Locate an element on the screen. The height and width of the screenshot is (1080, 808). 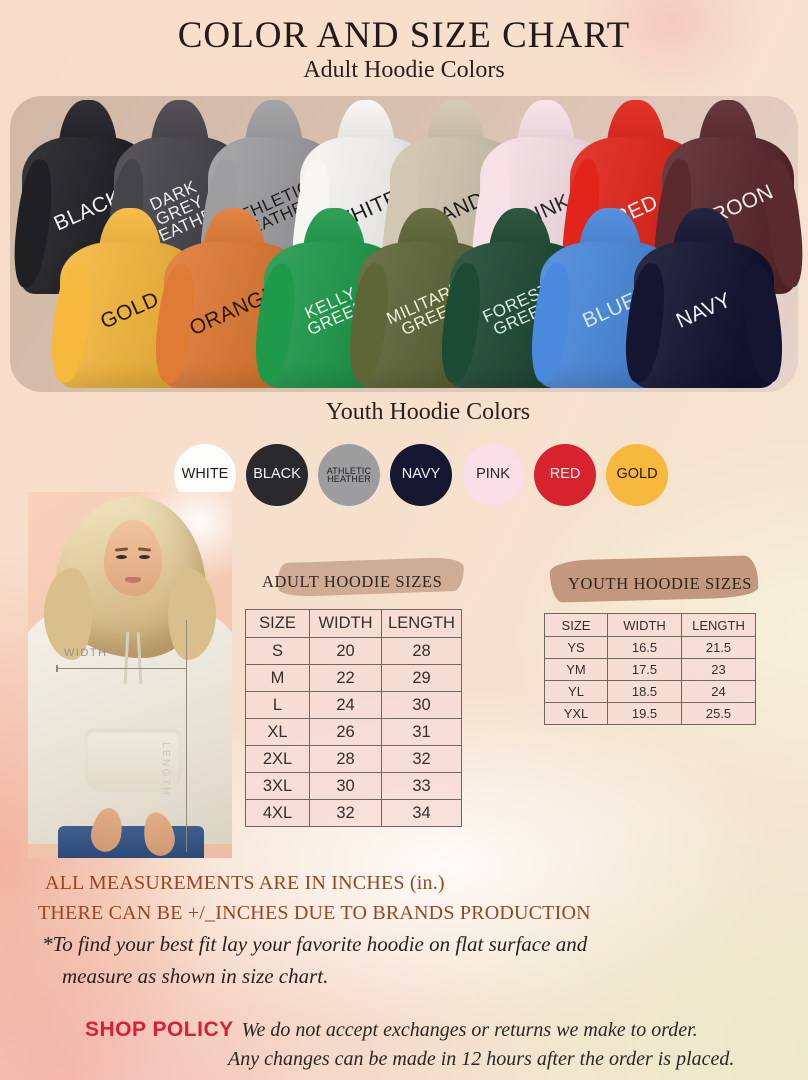
youth-color-navy: NAVY is located at coordinates (421, 475).